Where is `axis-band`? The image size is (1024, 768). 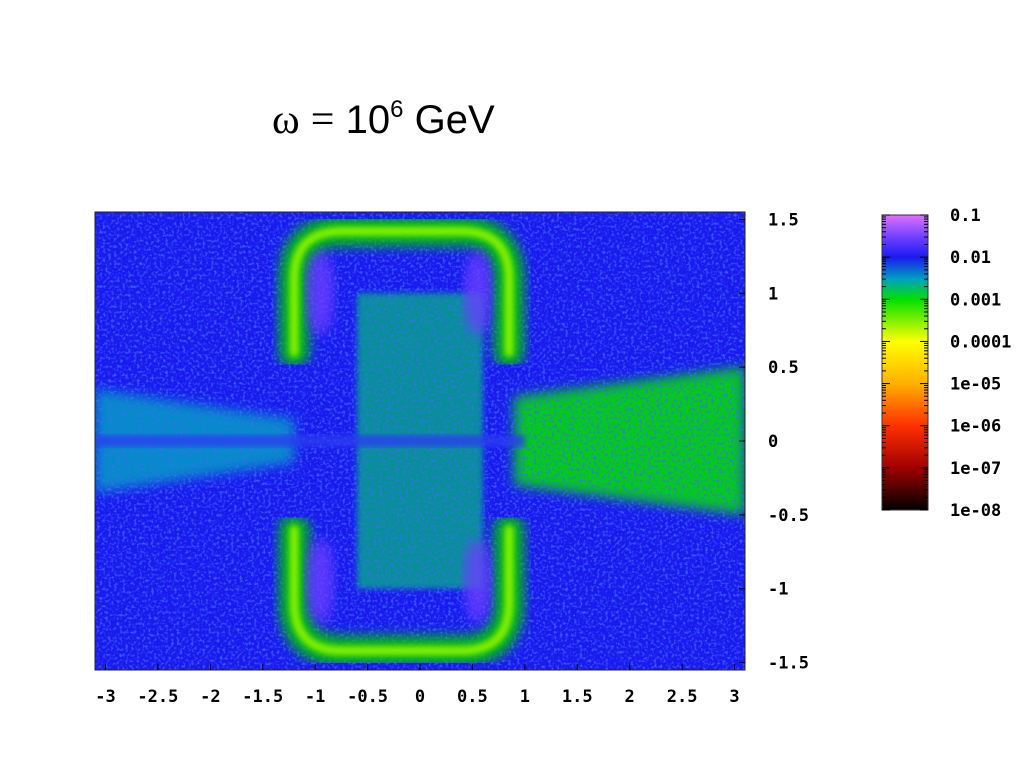 axis-band is located at coordinates (310, 441).